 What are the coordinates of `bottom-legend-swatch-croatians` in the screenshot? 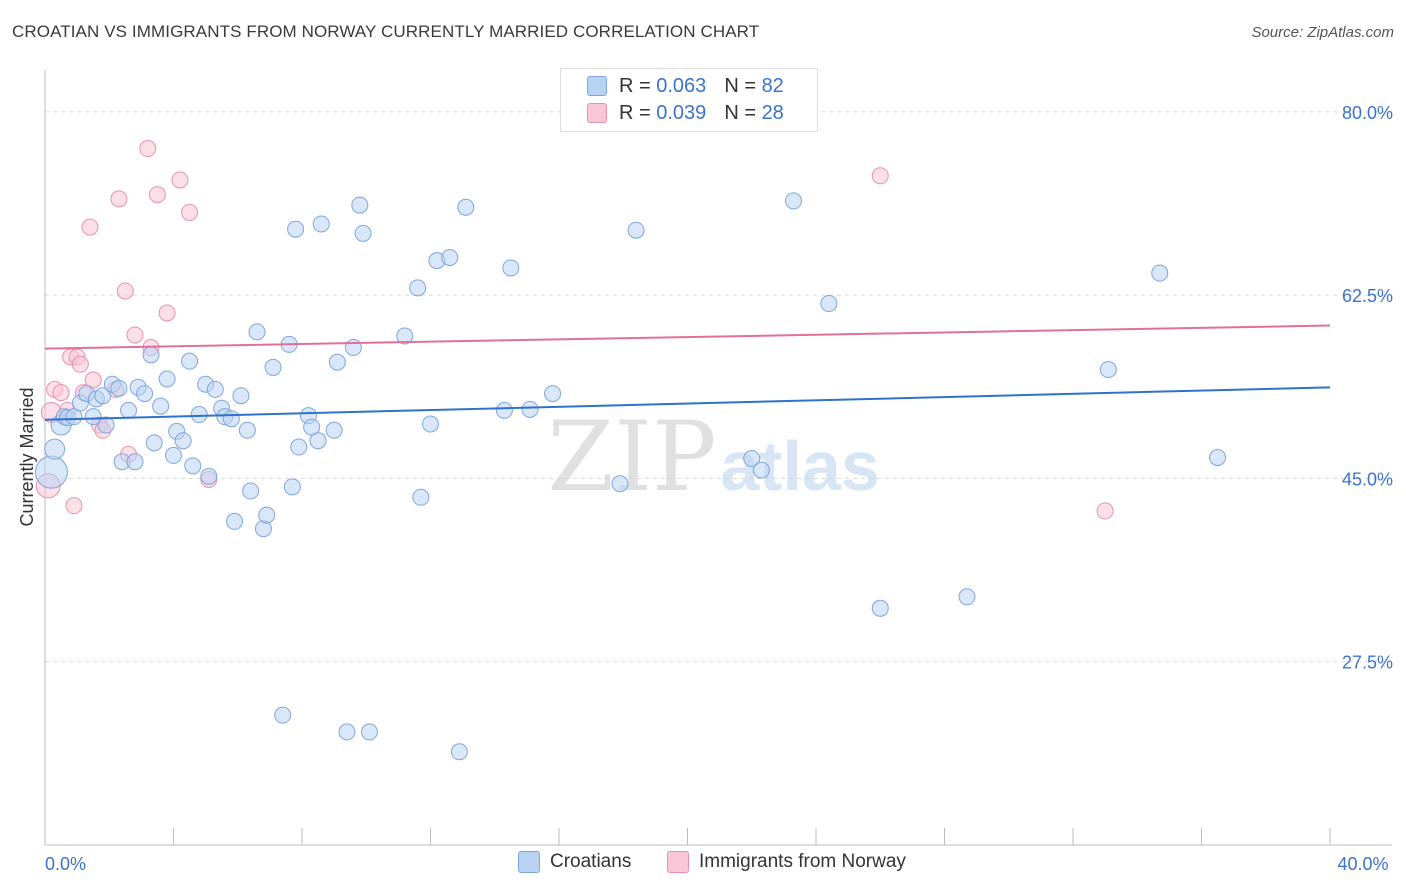 It's located at (529, 862).